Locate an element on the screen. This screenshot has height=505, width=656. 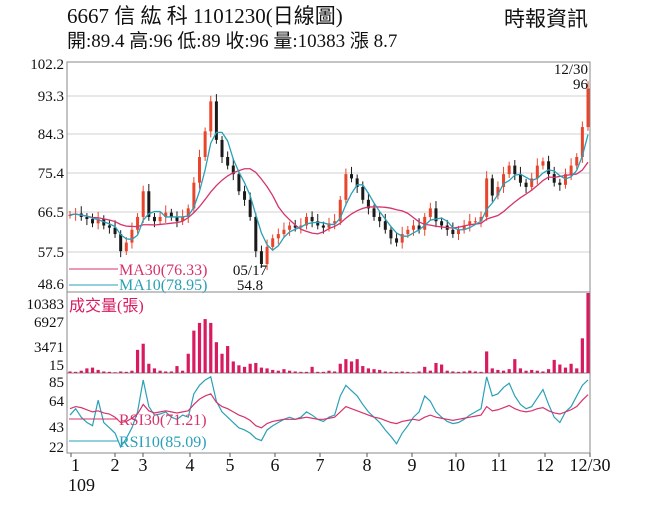
month-label: 9 is located at coordinates (412, 465).